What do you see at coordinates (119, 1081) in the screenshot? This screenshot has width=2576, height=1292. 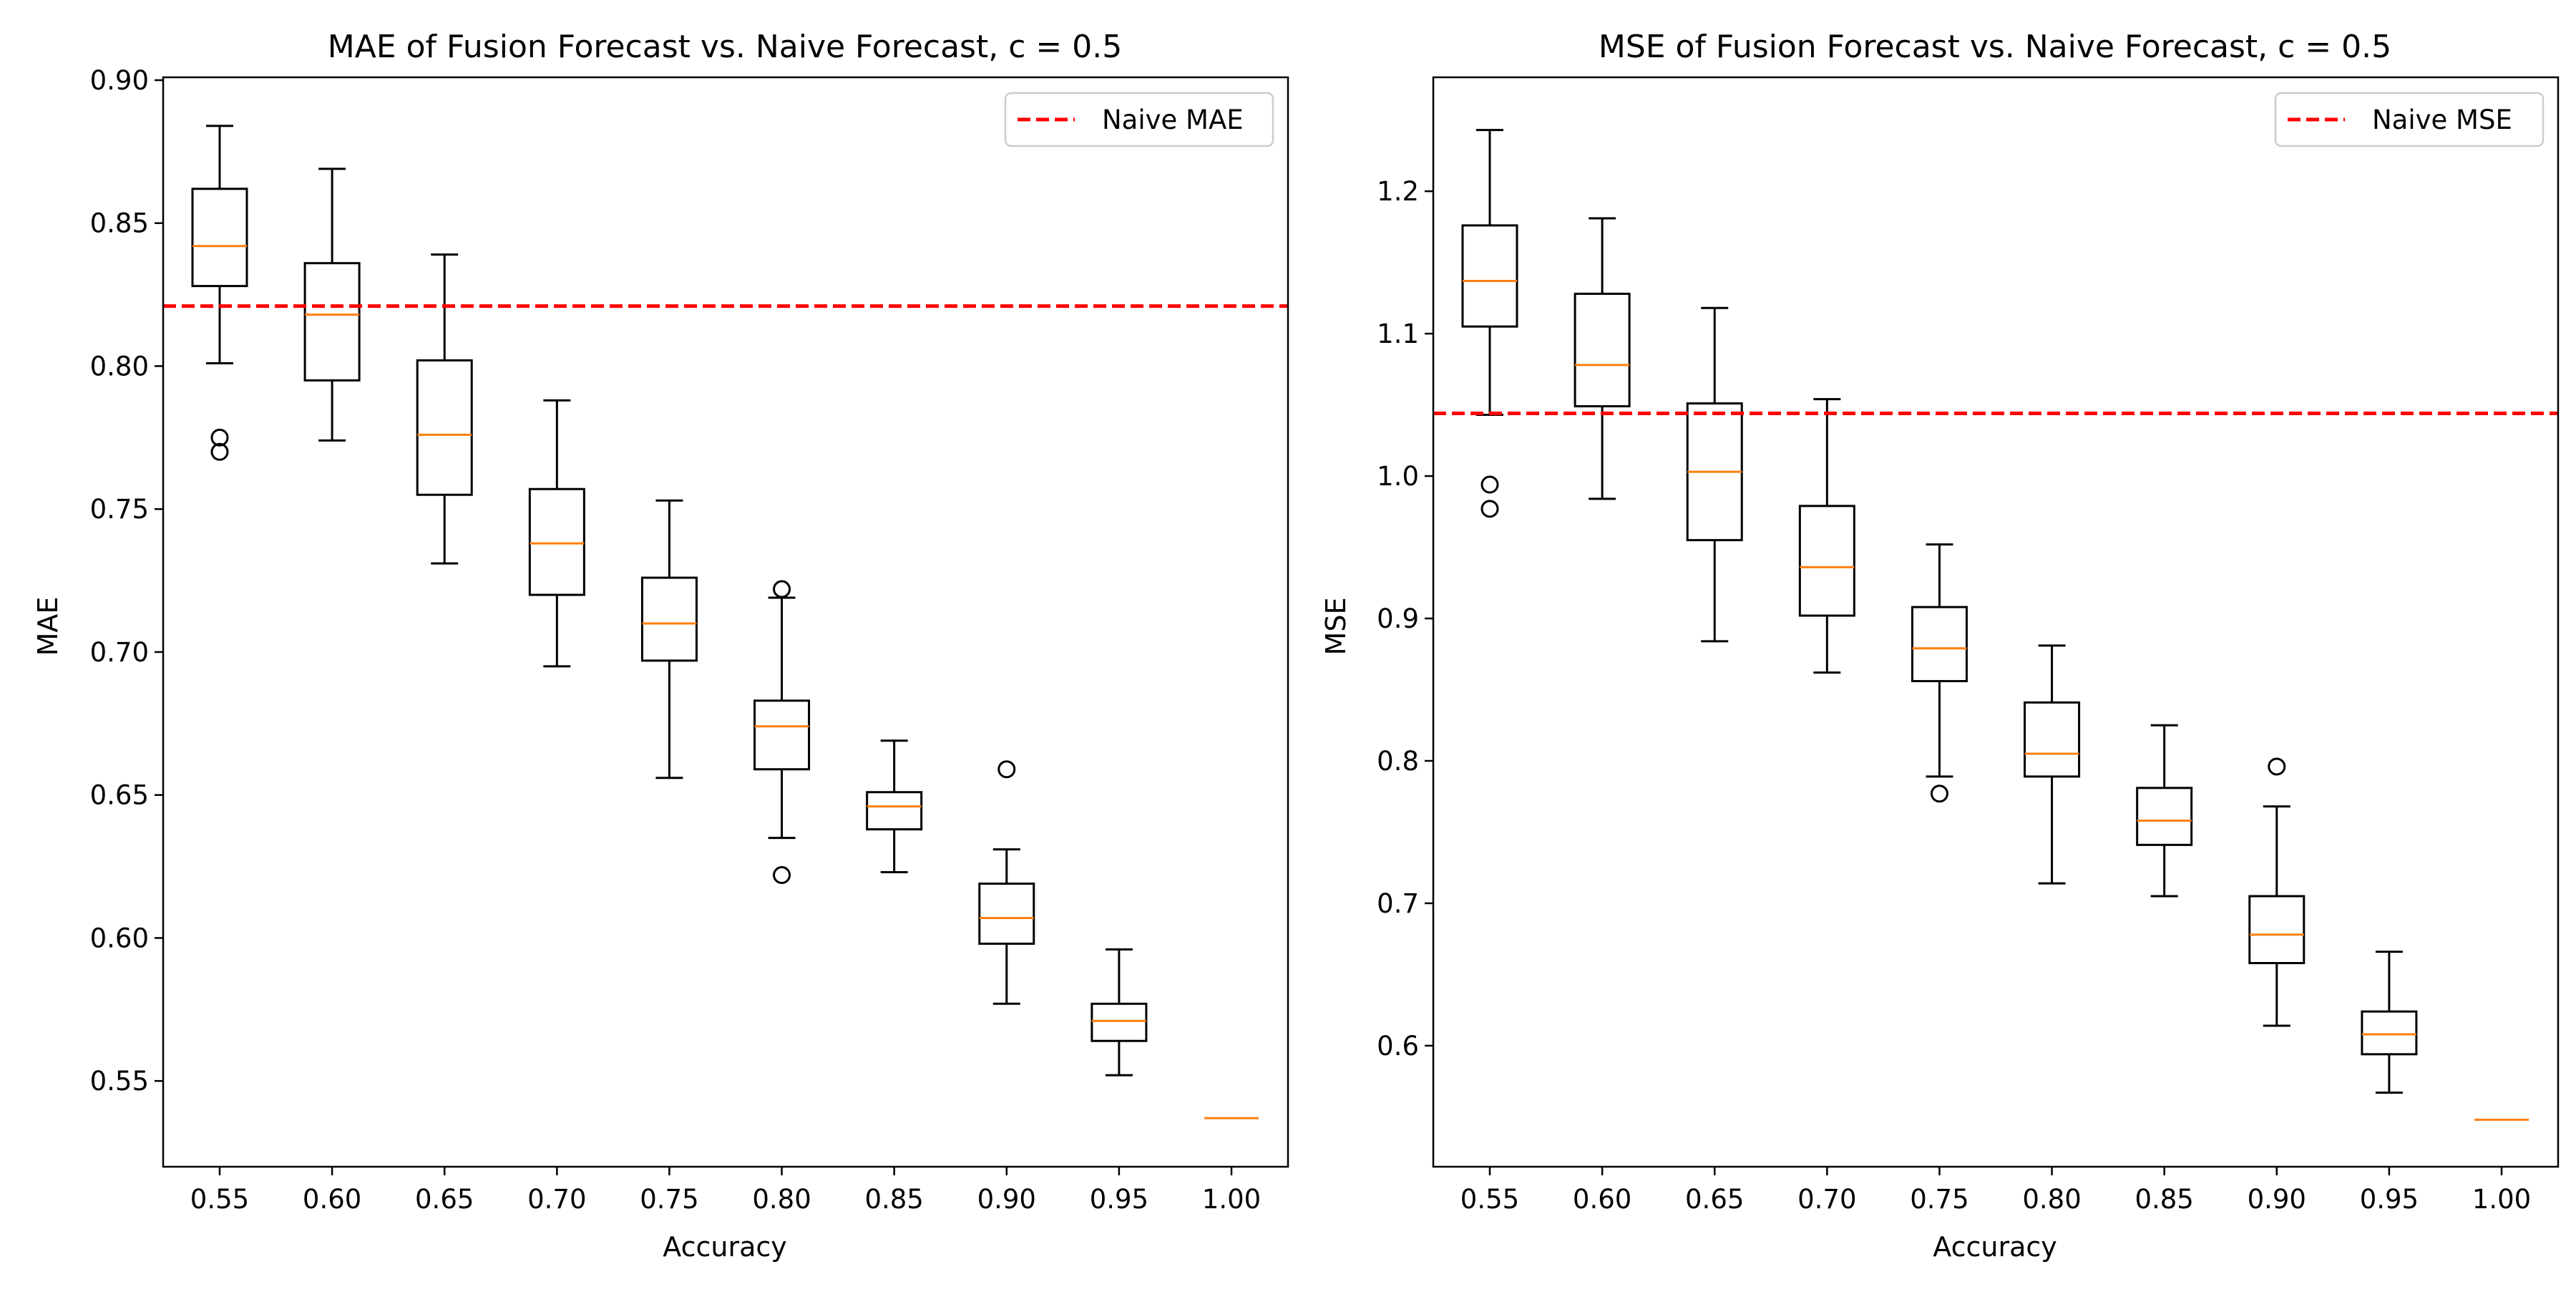 I see `mae-y-tick-label: 0.55` at bounding box center [119, 1081].